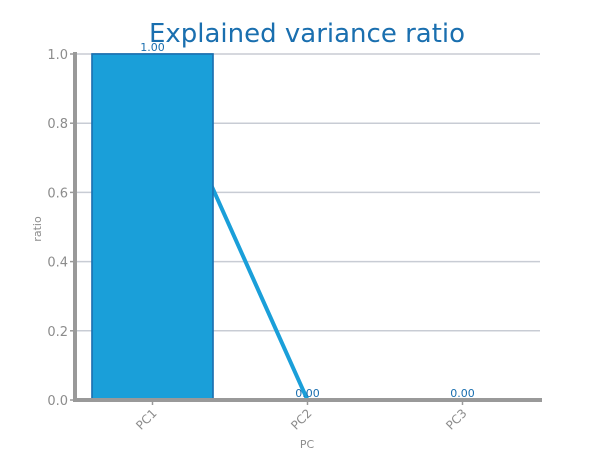 The image size is (600, 450). I want to click on y-tick-label: 0.8, so click(57, 124).